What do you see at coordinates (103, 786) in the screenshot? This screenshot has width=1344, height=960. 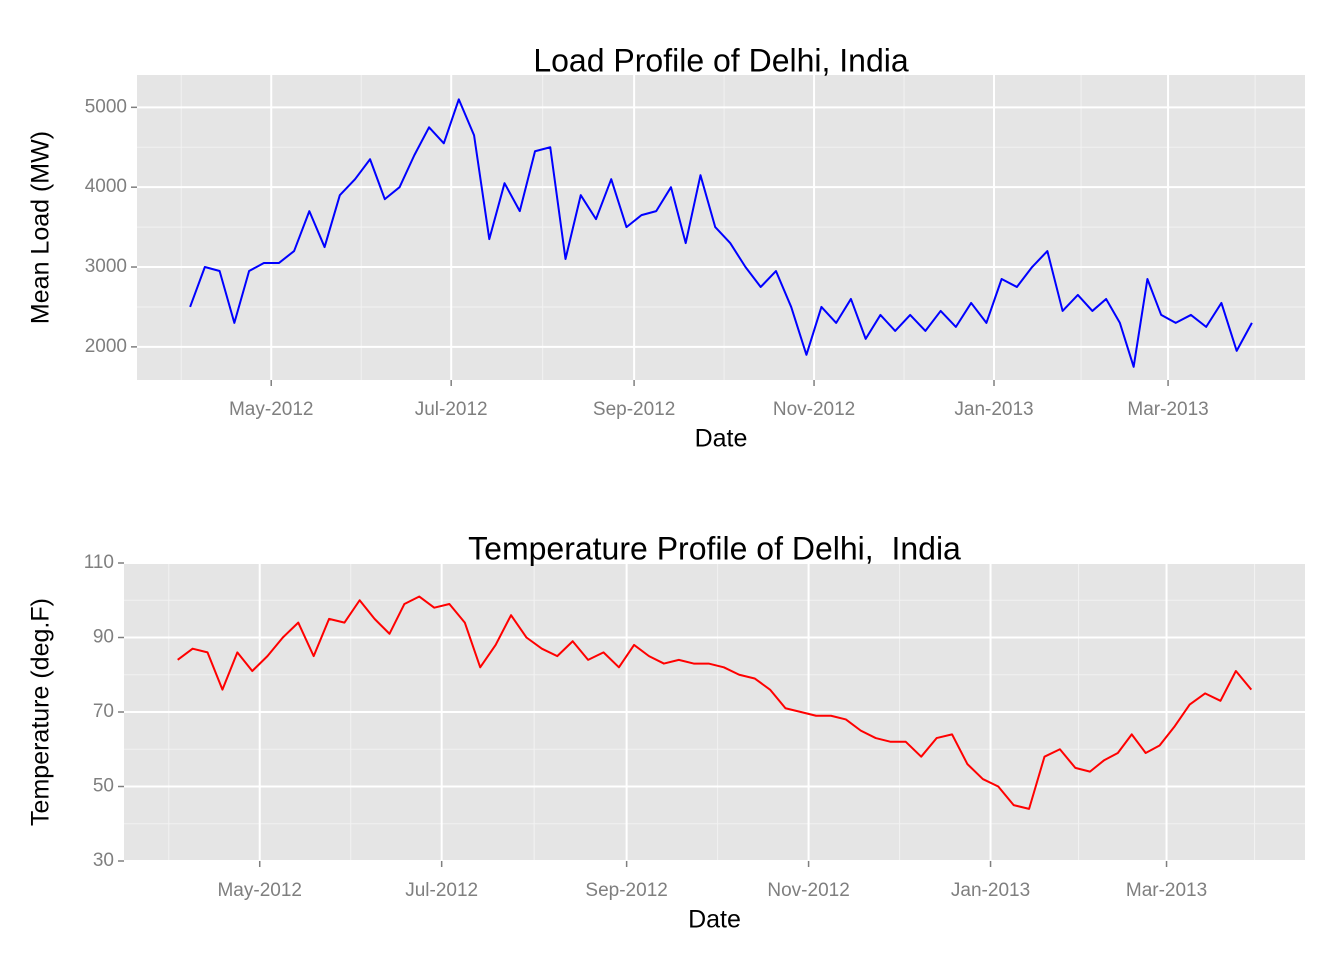 I see `y-tick-label: 50` at bounding box center [103, 786].